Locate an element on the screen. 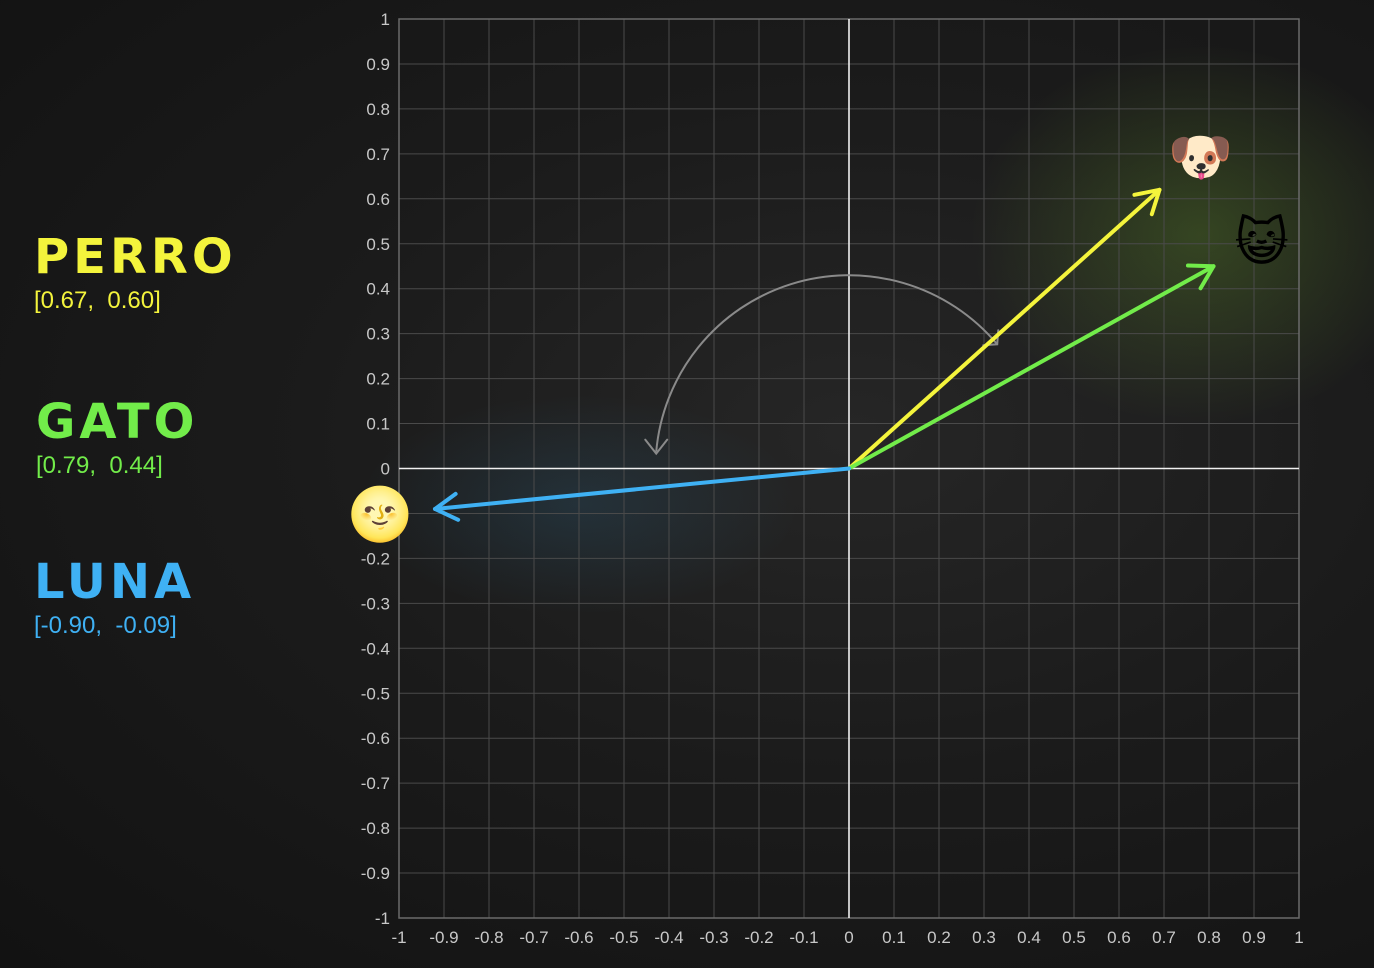 The image size is (1374, 968). y-tick-label: 0.2 is located at coordinates (378, 379).